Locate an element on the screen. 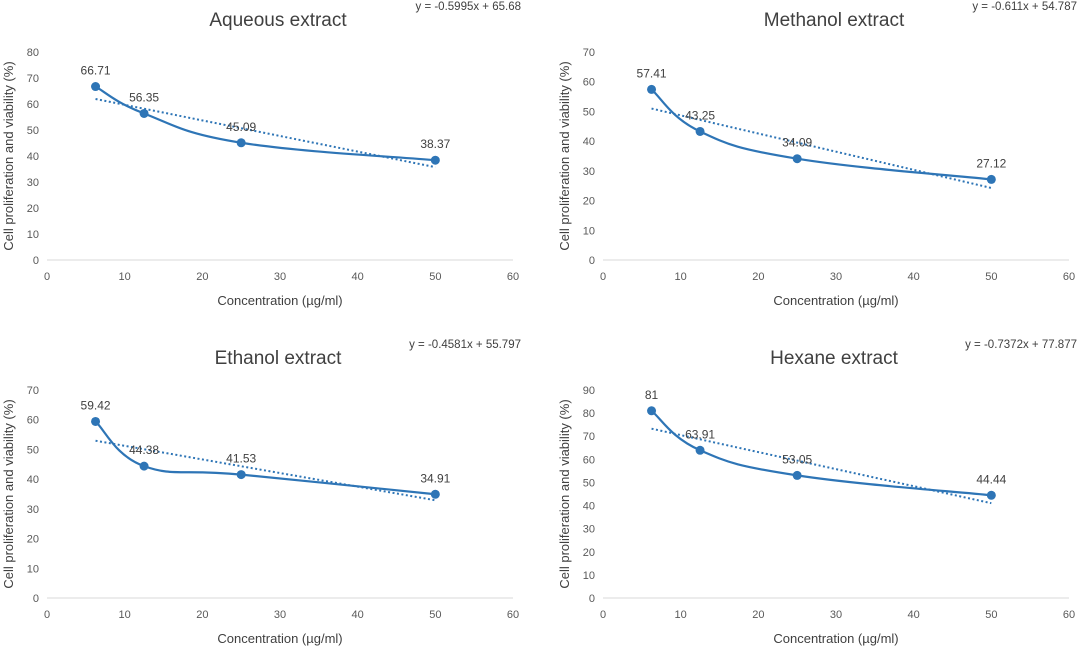  data-label: 27.12 is located at coordinates (991, 163).